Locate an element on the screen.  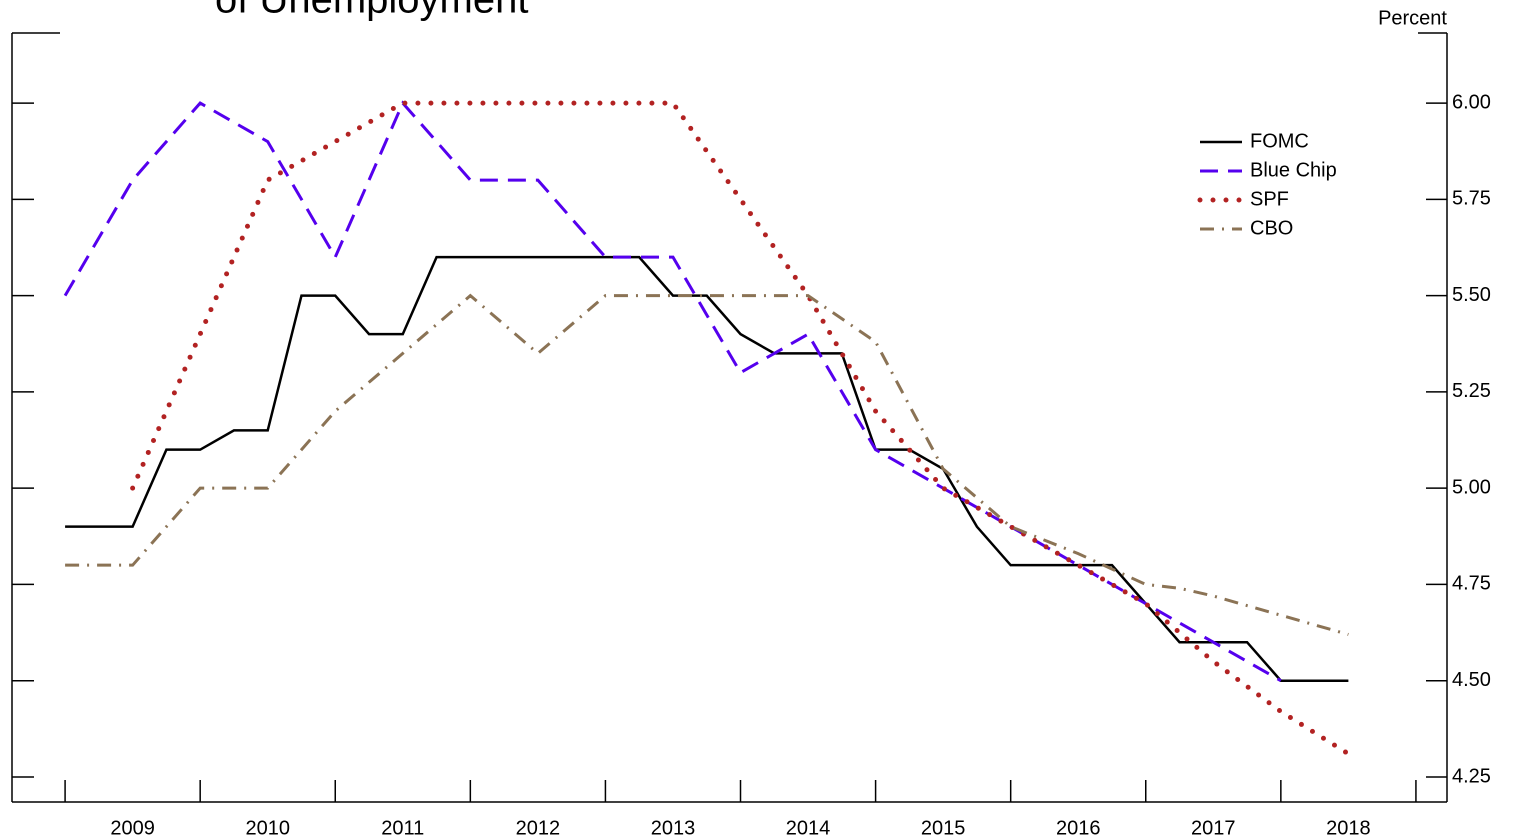
x-tick-label: 2013 is located at coordinates (673, 828).